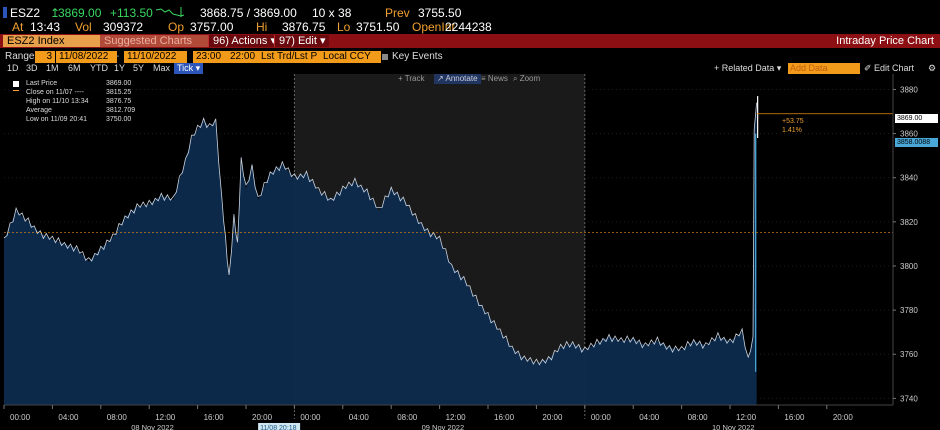  What do you see at coordinates (889, 68) in the screenshot?
I see `edit-chart-button: ✐ Edit Chart` at bounding box center [889, 68].